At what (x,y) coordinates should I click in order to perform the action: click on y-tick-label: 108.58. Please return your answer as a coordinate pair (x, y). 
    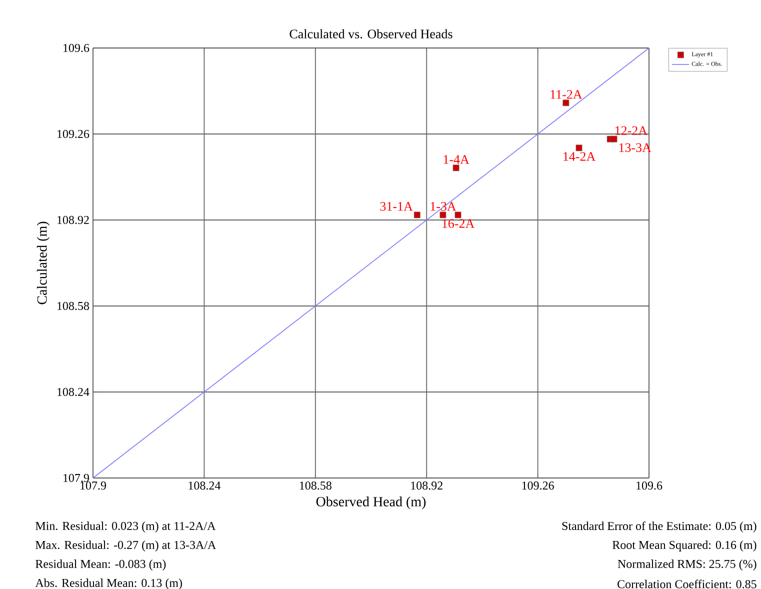
    Looking at the image, I should click on (74, 306).